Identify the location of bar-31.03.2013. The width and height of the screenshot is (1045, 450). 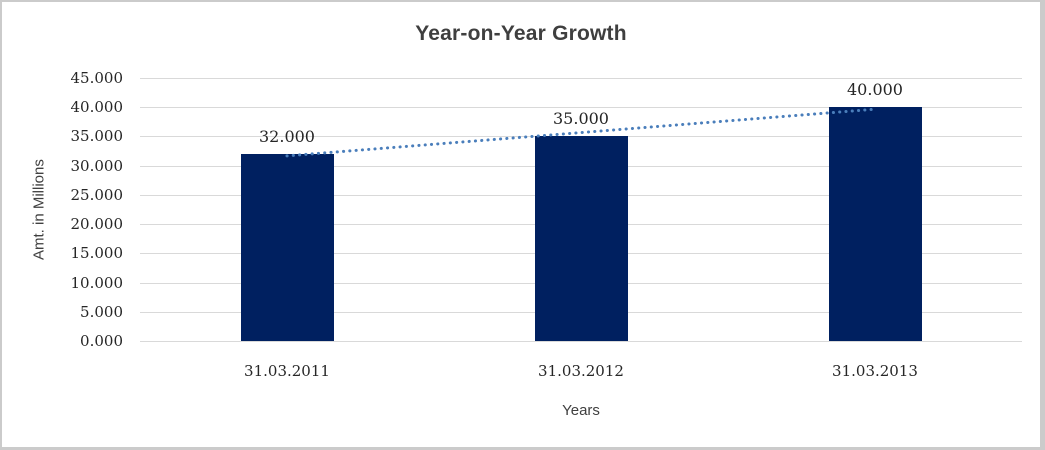
(875, 224).